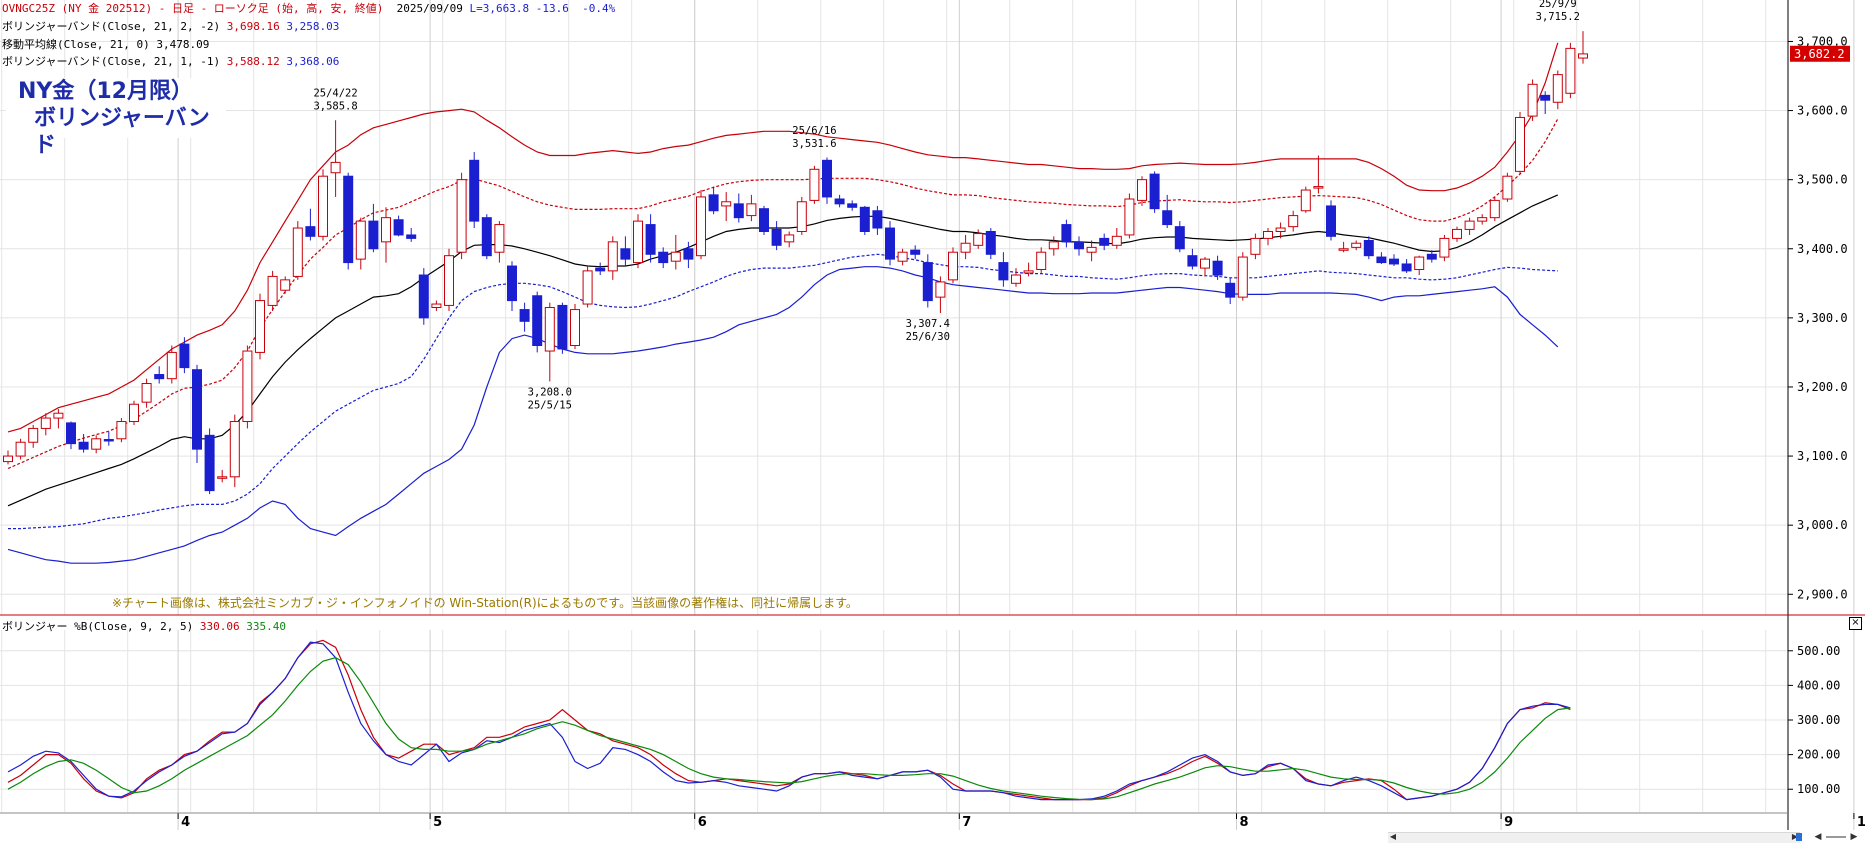  I want to click on y-tick-label: 3,600.0, so click(1822, 111).